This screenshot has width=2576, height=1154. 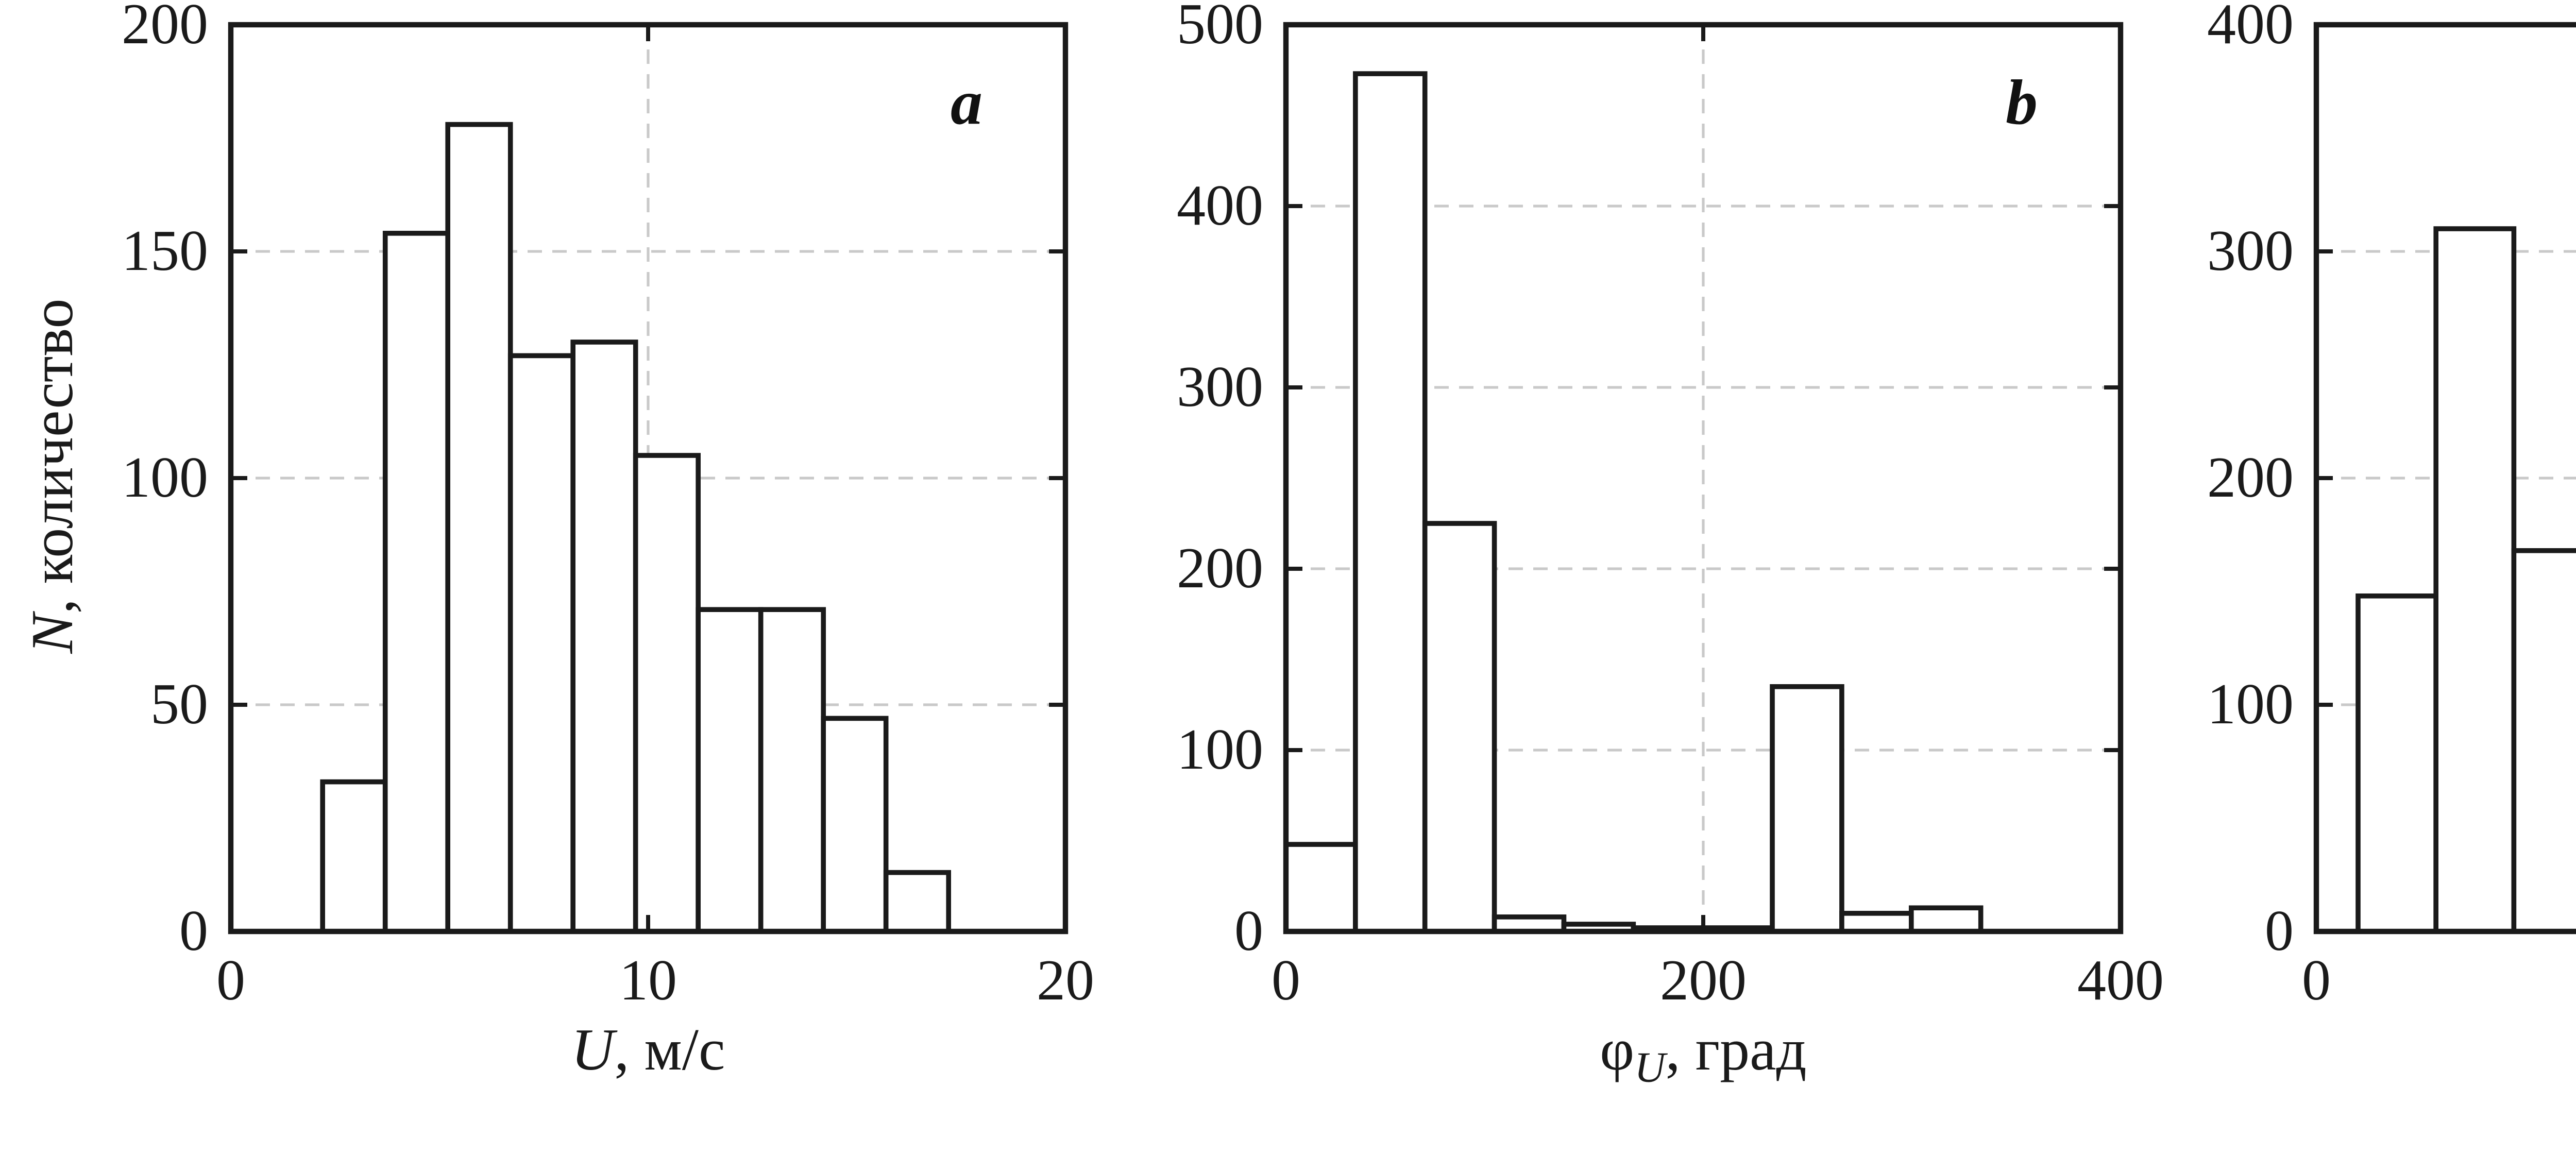 I want to click on xlabel-b-subscript: U, so click(x=1650, y=1067).